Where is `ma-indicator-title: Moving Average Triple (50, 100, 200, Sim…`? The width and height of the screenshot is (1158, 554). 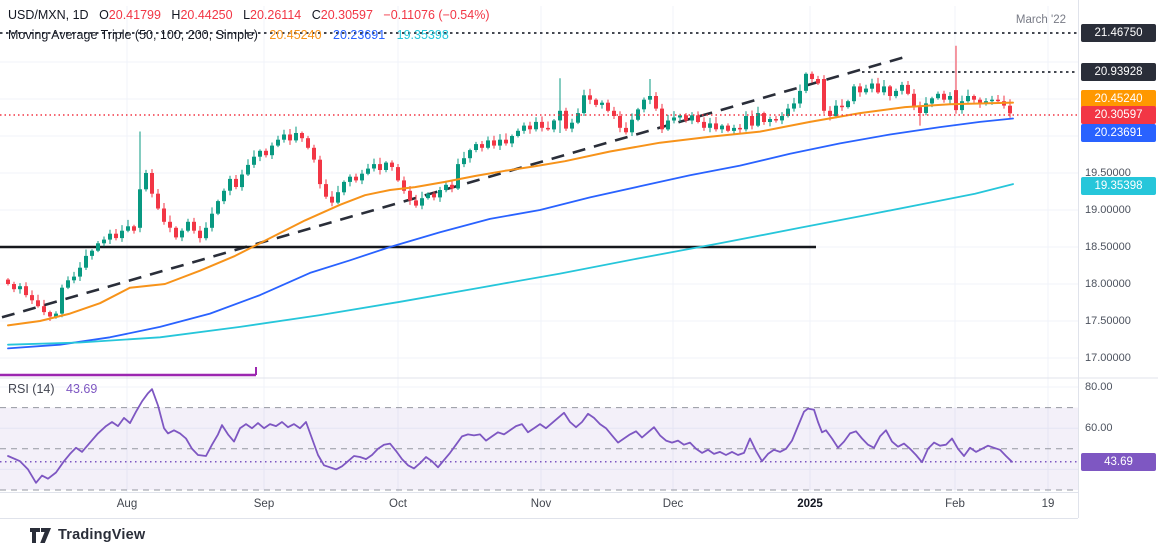 ma-indicator-title: Moving Average Triple (50, 100, 200, Sim… is located at coordinates (133, 35).